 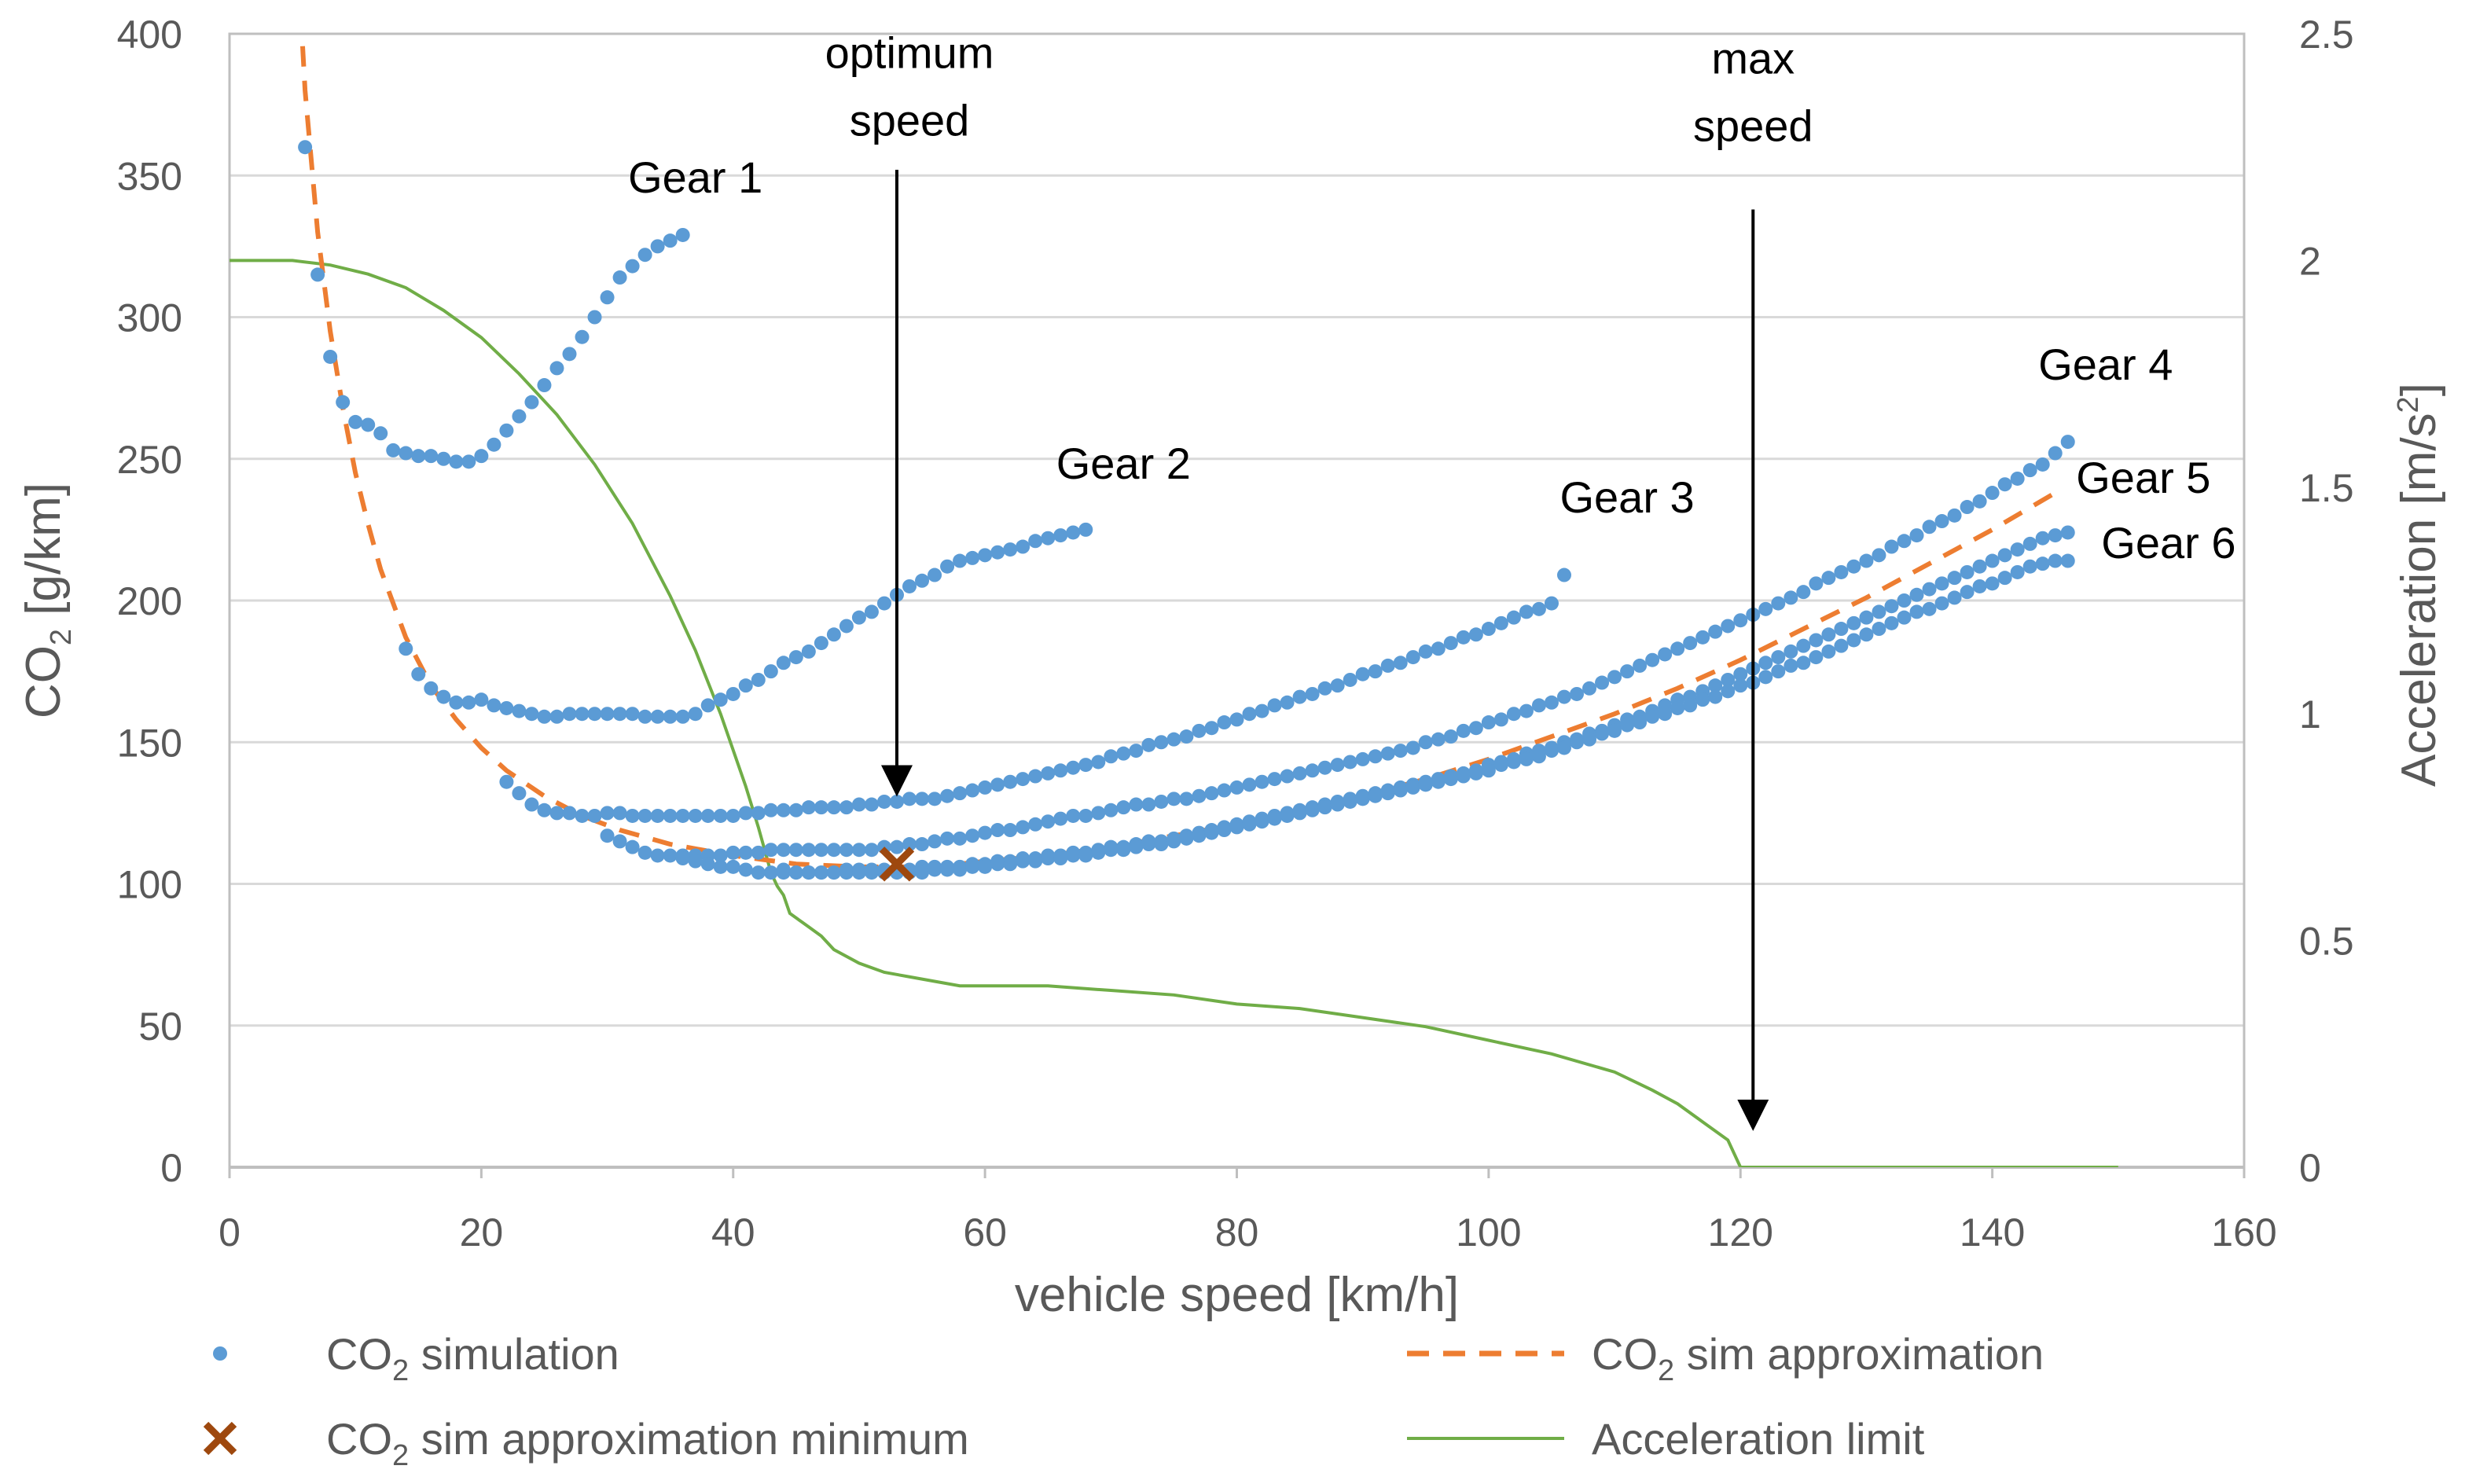 I want to click on legend-item-acceleration-limit: Acceleration limit, so click(x=1666, y=1439).